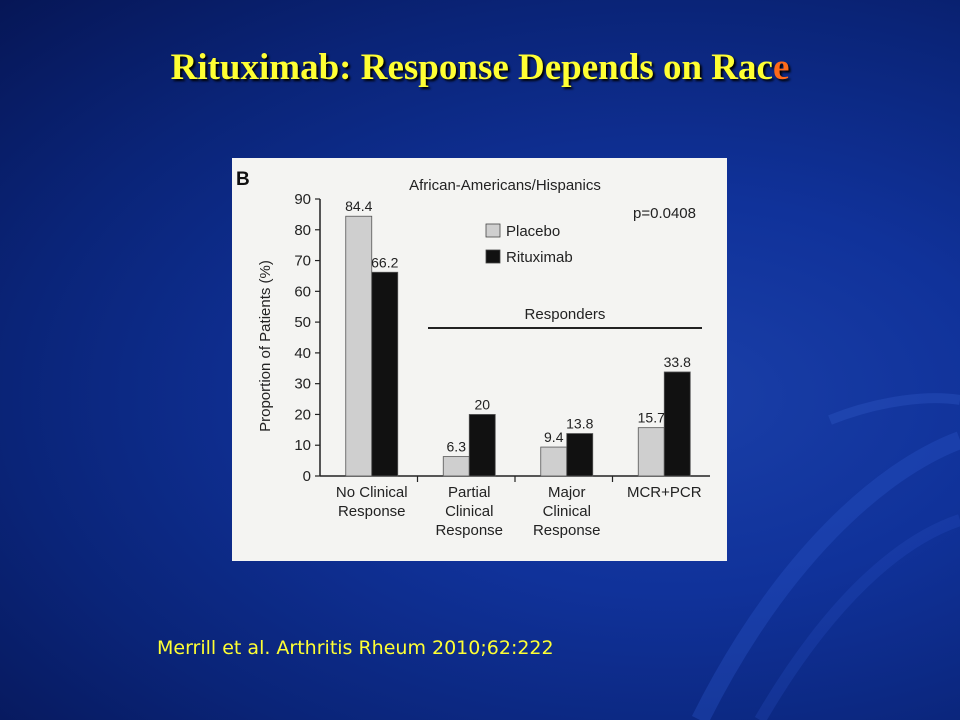  I want to click on y-tick-label: 20, so click(302, 414).